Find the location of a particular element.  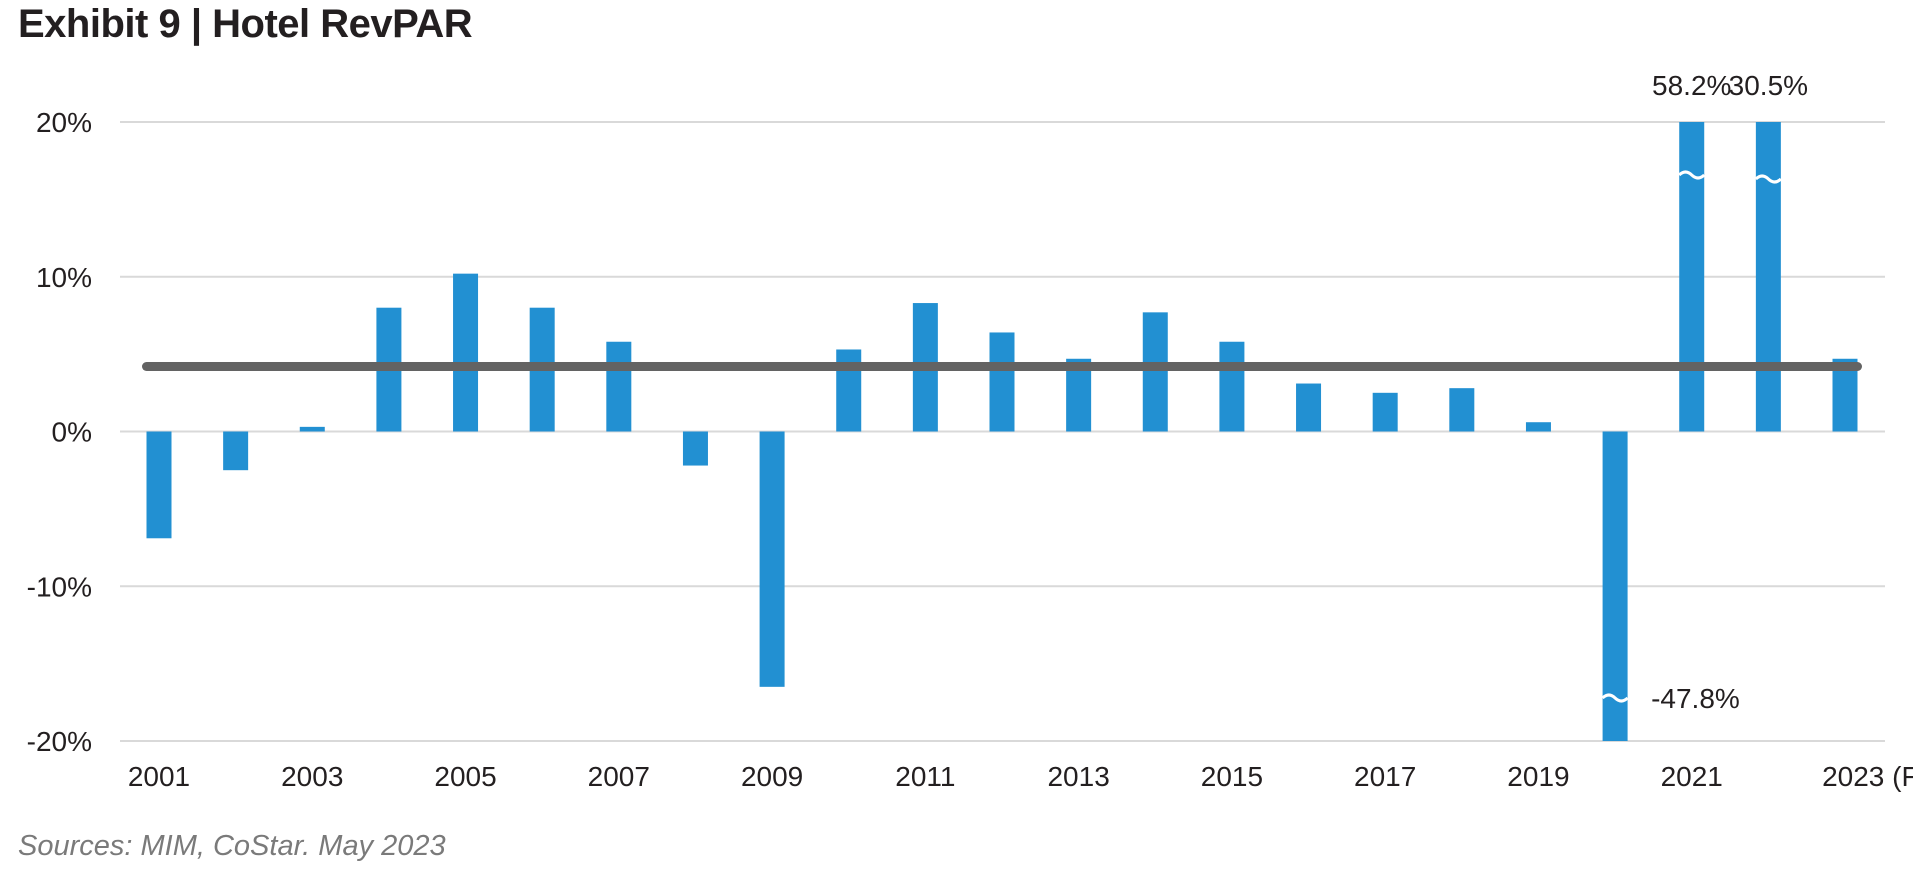

bar-2014 is located at coordinates (1155, 372).